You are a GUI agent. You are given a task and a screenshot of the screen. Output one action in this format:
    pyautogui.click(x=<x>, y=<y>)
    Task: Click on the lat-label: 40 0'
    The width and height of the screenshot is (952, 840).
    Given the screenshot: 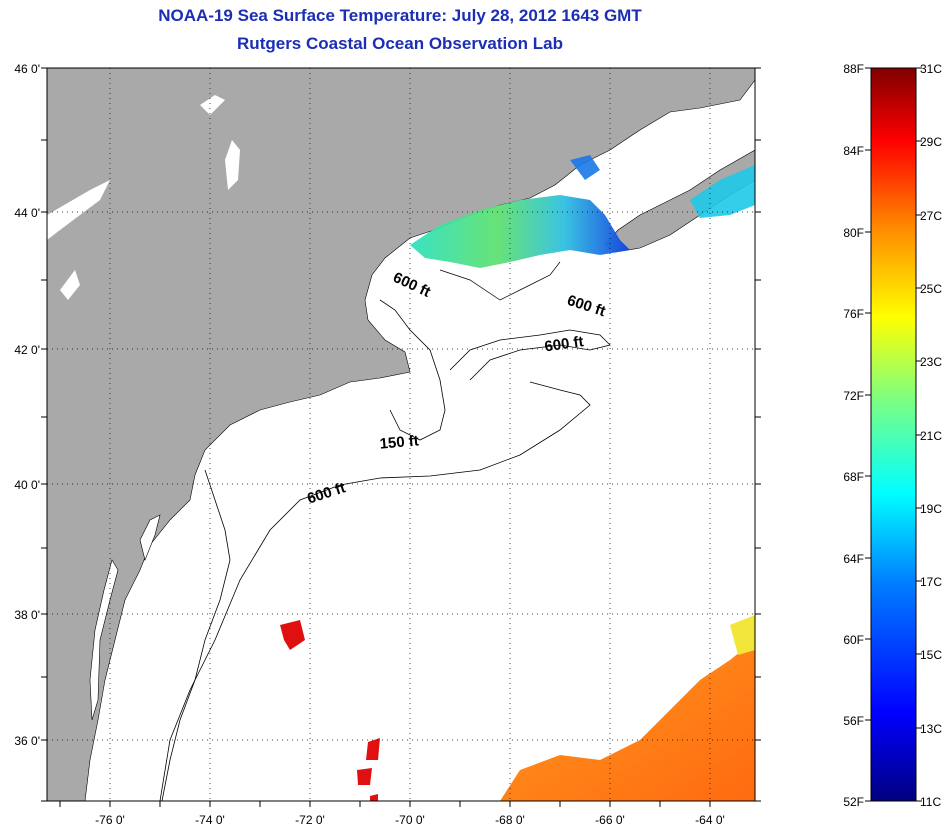 What is the action you would take?
    pyautogui.click(x=27, y=485)
    